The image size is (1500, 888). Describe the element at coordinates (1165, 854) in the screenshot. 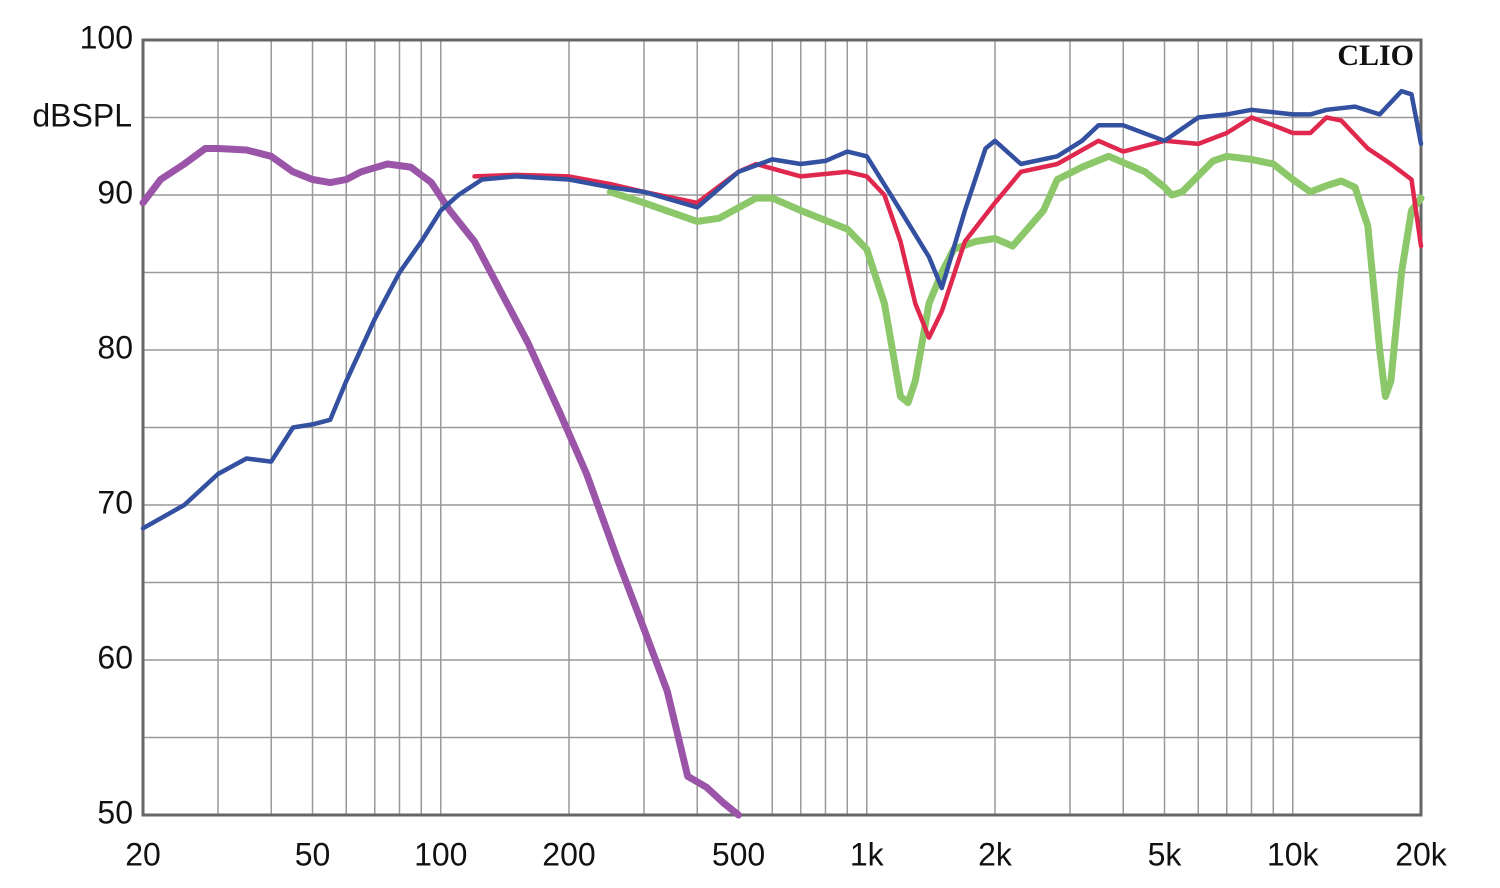

I see `x-tick-label: 5k` at that location.